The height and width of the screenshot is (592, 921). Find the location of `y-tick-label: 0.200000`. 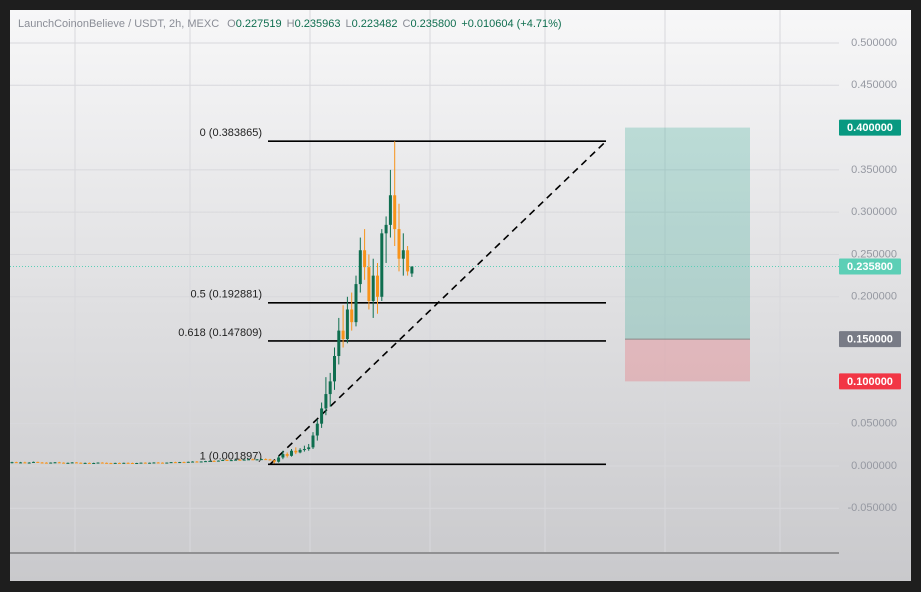

y-tick-label: 0.200000 is located at coordinates (874, 297).